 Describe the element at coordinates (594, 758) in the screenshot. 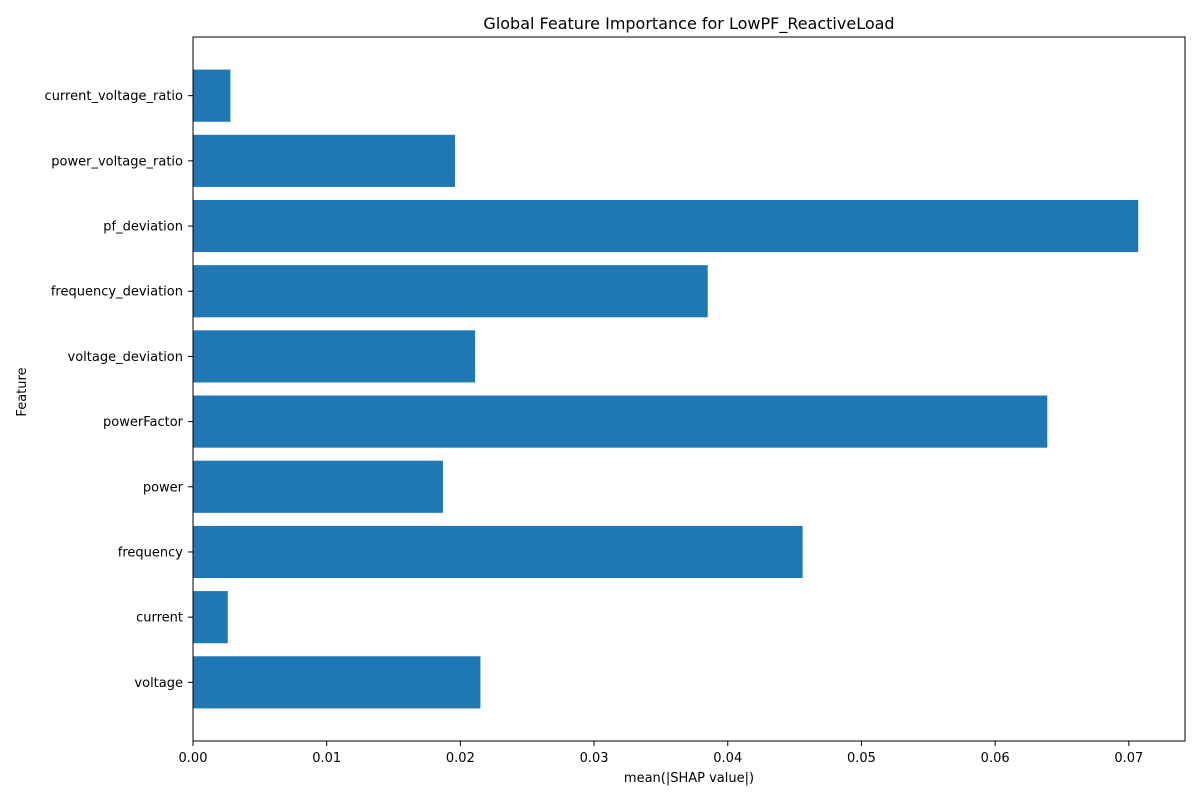

I see `x-tick-label: 0.03` at that location.